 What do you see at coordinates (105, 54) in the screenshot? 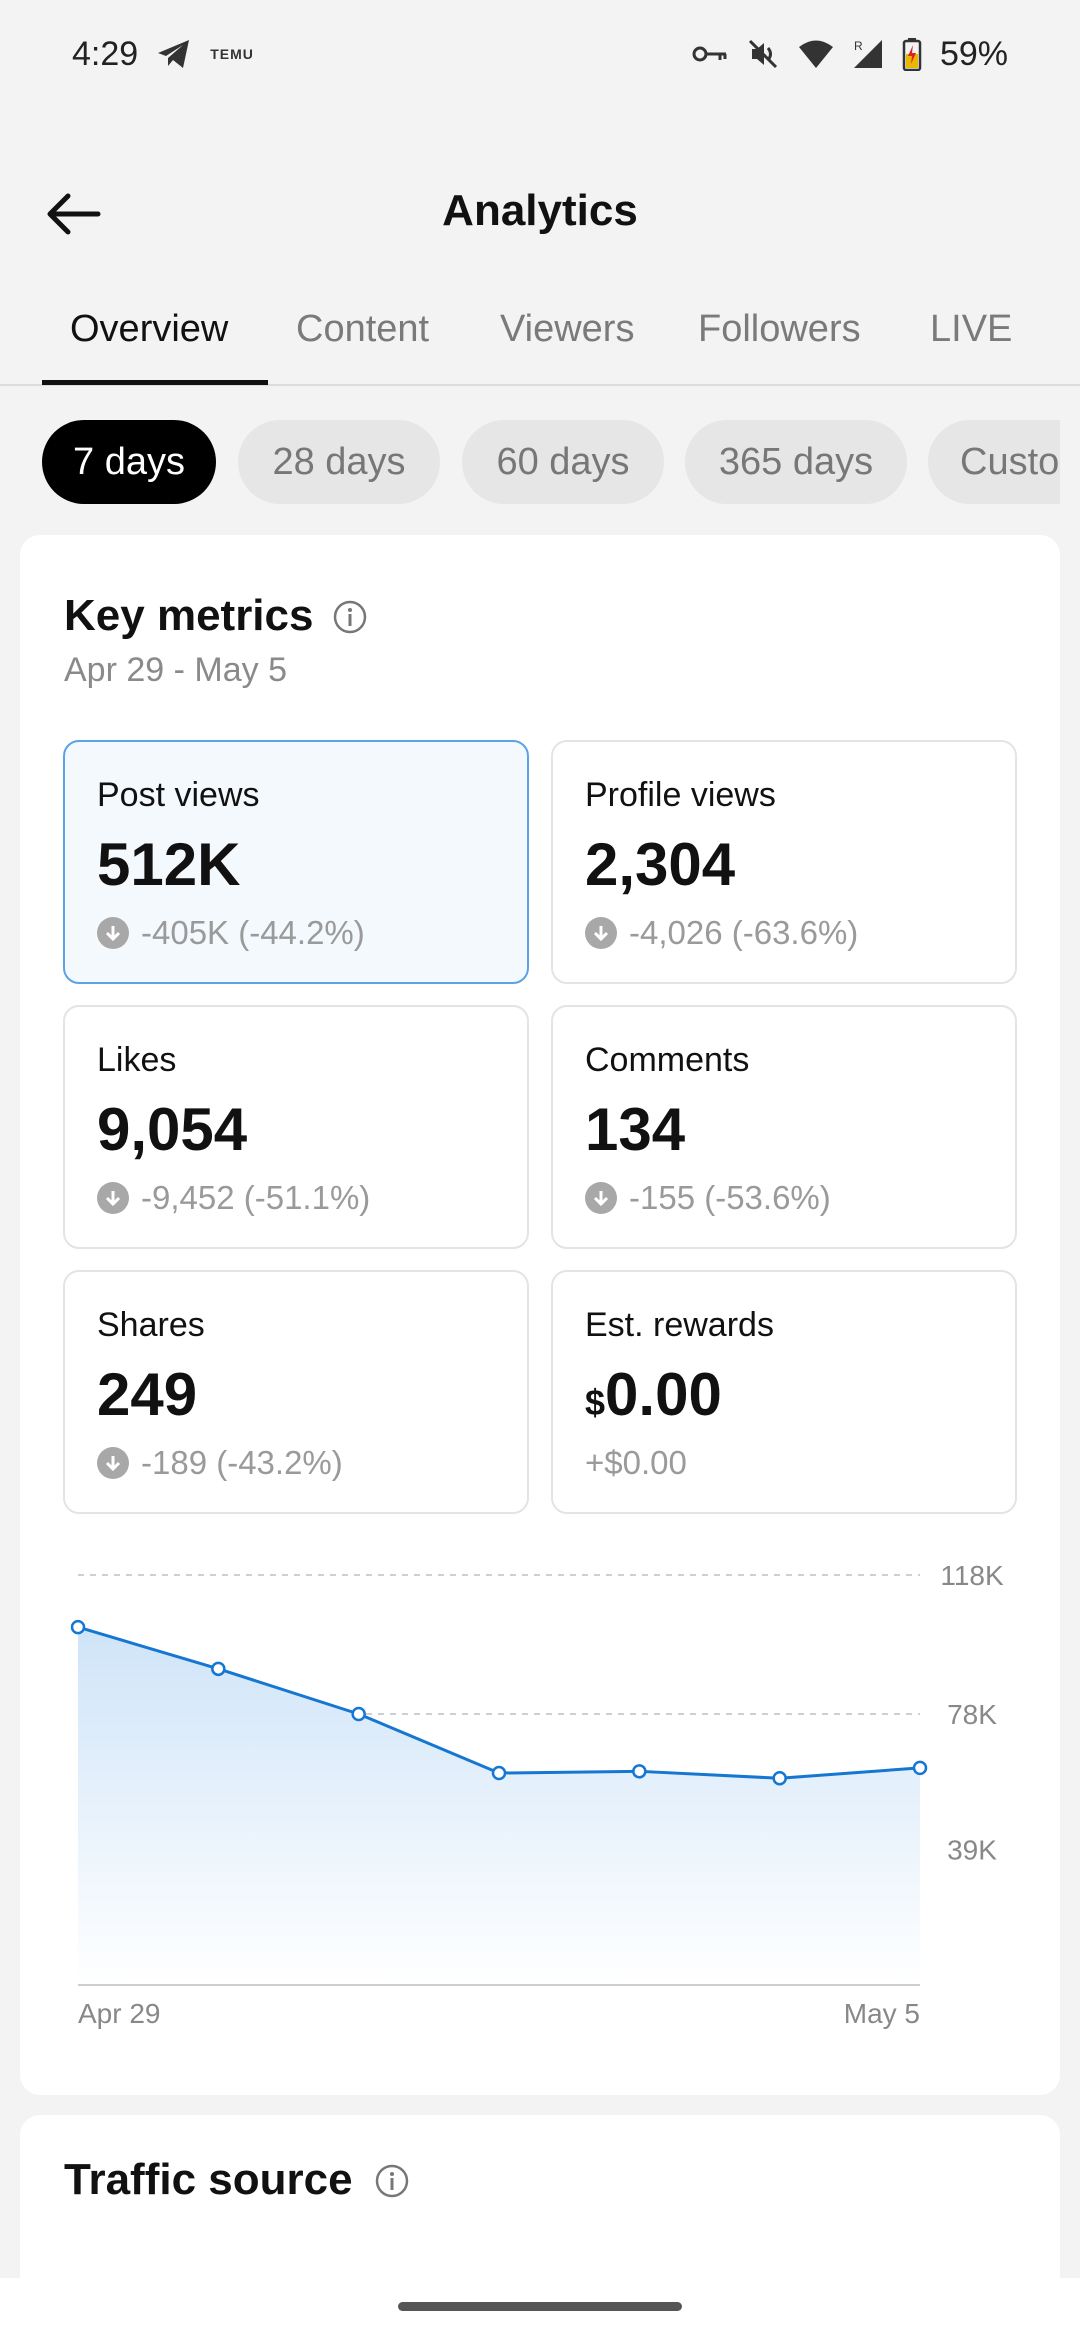
I see `status-time: 4:29` at bounding box center [105, 54].